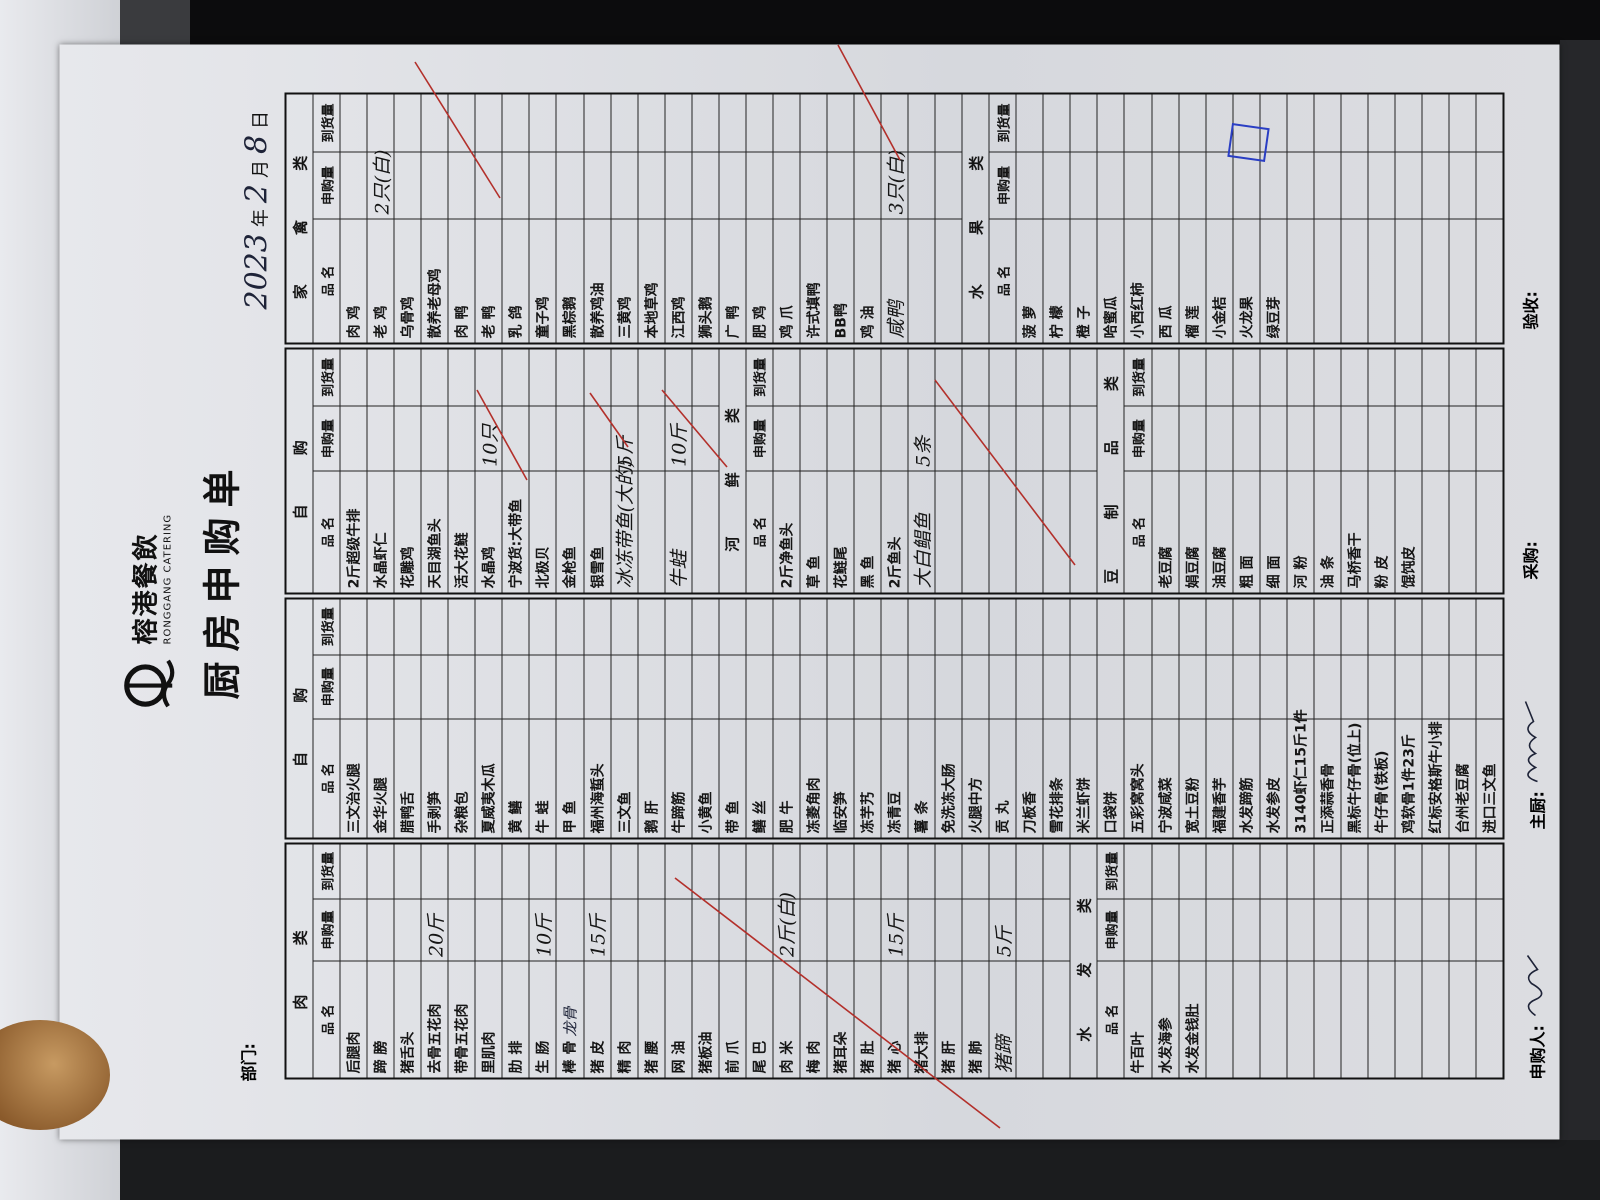 The width and height of the screenshot is (1600, 1200). What do you see at coordinates (652, 1057) in the screenshot?
I see `item-name-text: 猪 腰` at bounding box center [652, 1057].